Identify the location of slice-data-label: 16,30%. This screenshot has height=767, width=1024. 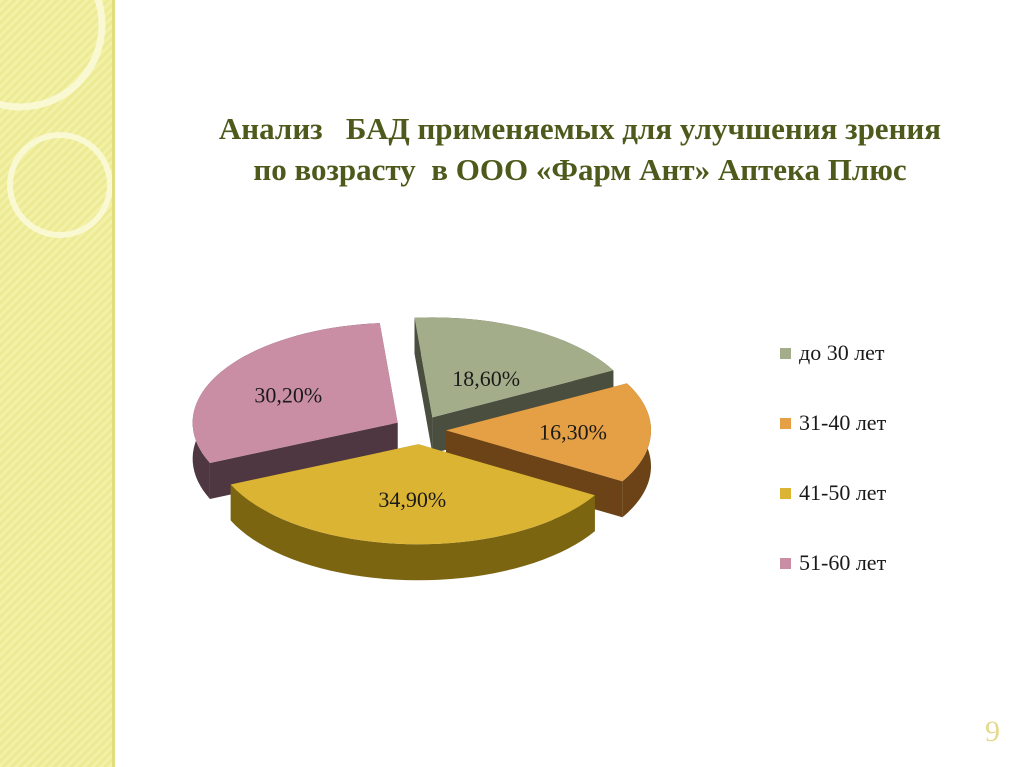
(573, 431).